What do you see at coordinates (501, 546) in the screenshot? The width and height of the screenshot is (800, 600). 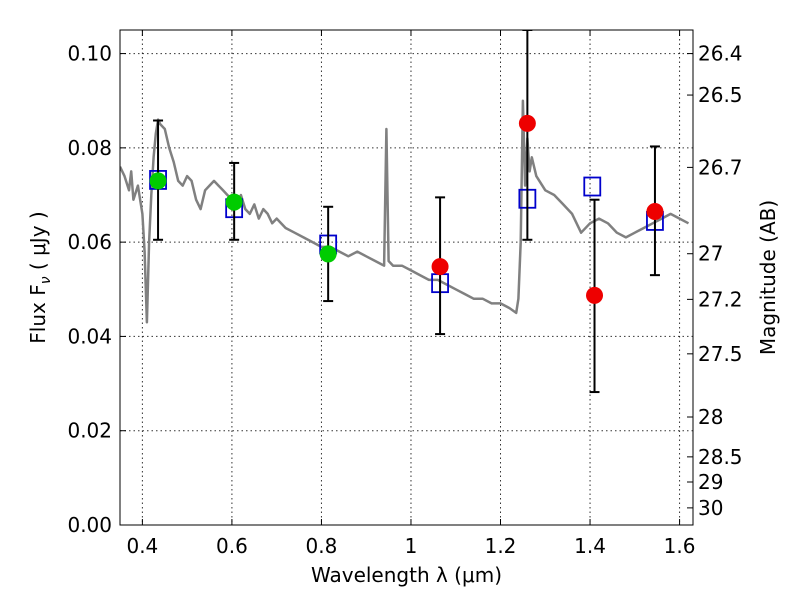 I see `x-tick-label: 1.2` at bounding box center [501, 546].